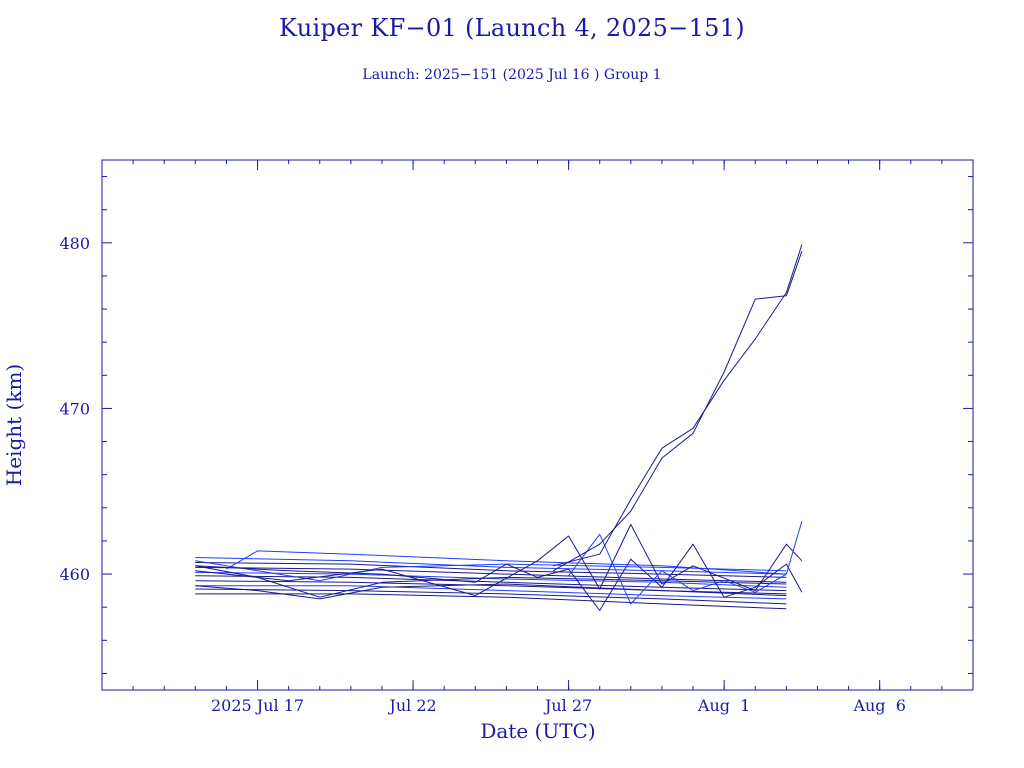  I want to click on chart-subtitle: Launch: 2025−151 (2025 Jul 16 ) Group 1, so click(512, 75).